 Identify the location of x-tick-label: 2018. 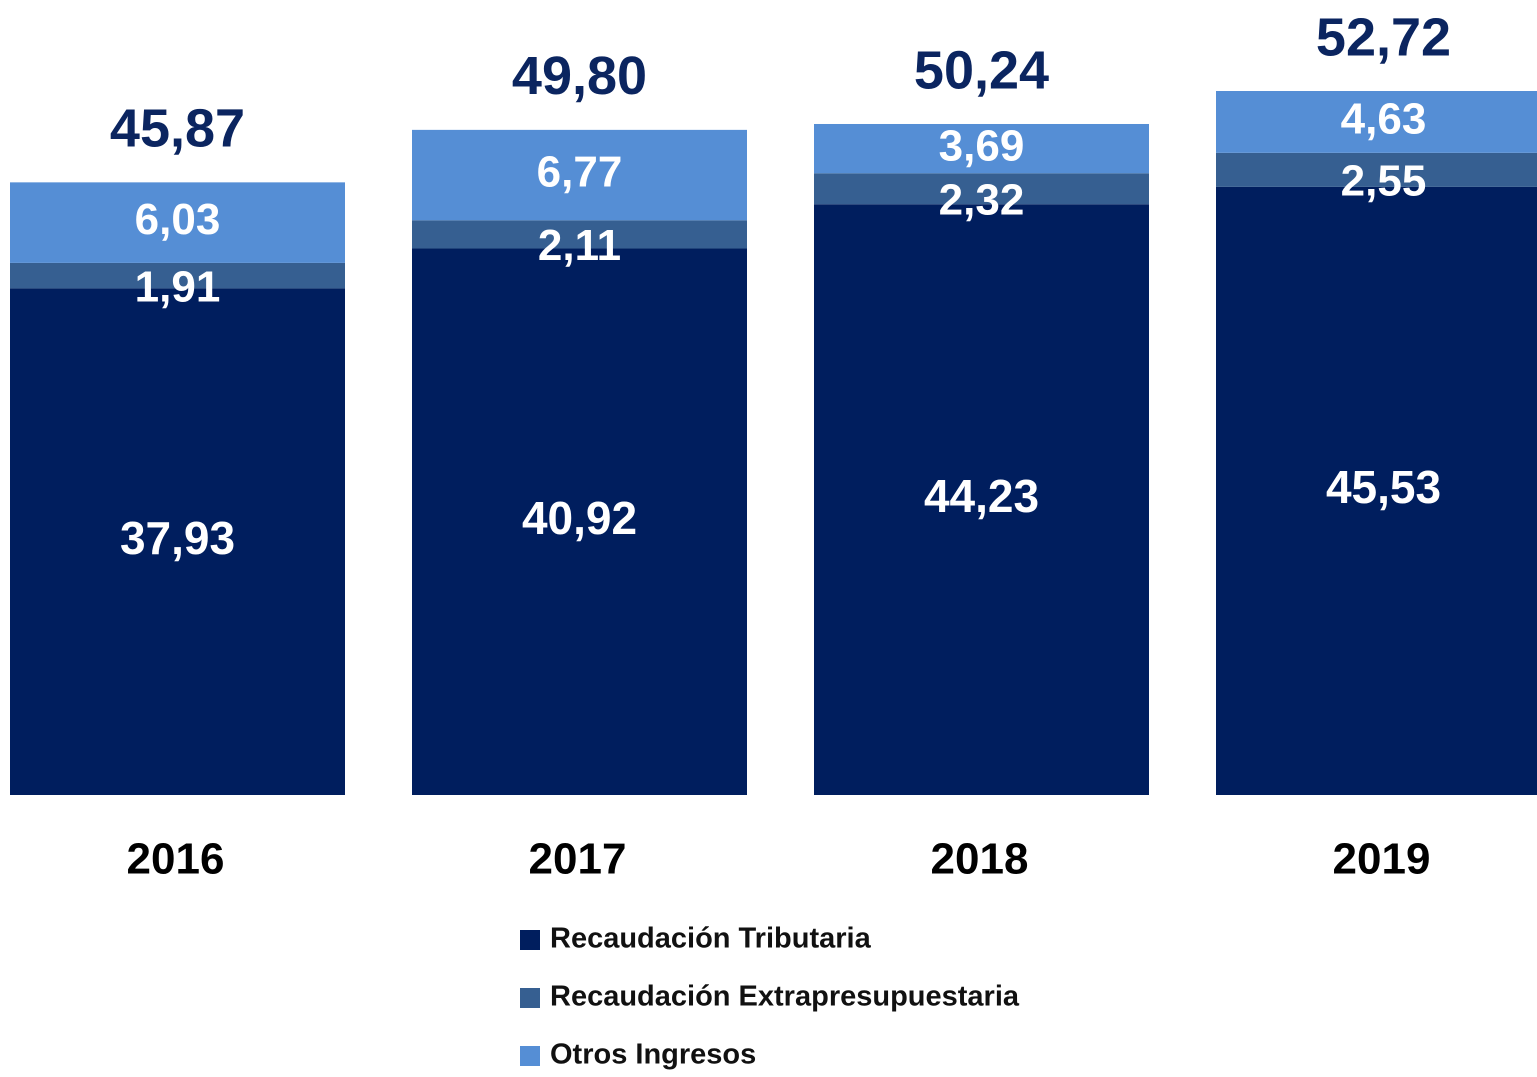
(980, 859).